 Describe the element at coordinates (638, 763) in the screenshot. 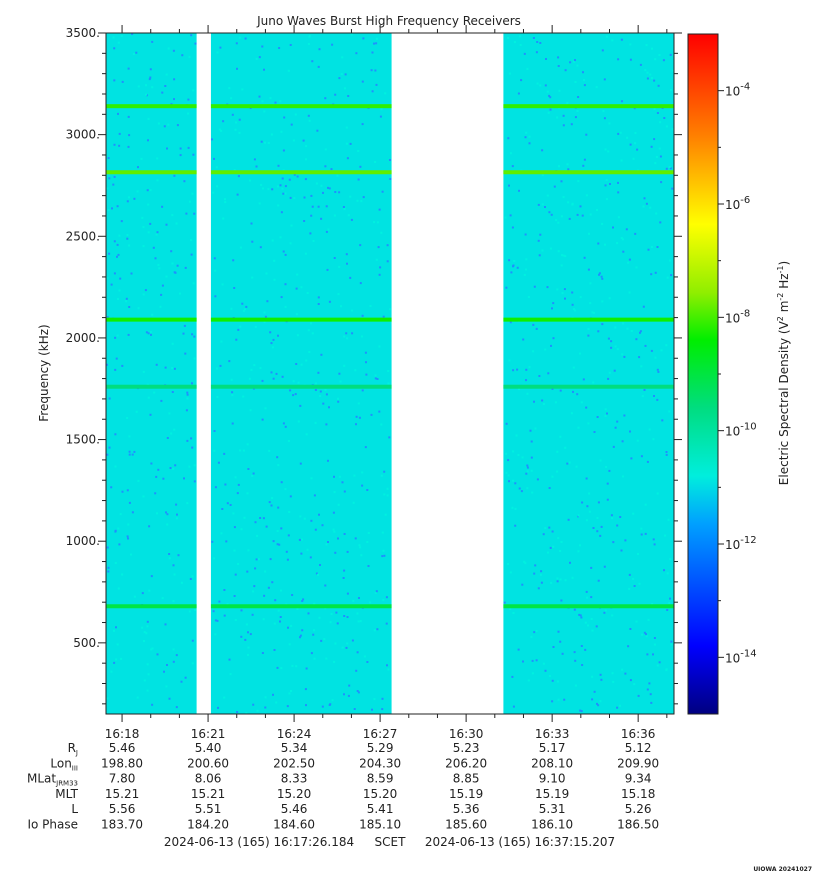

I see `ephemeris-value: 209.90` at that location.